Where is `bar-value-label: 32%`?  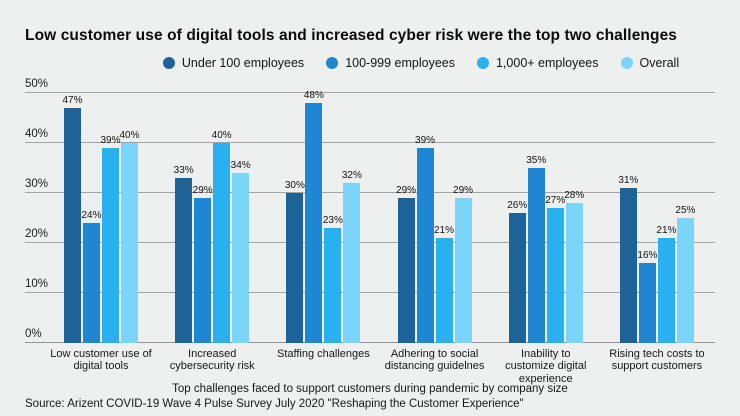 bar-value-label: 32% is located at coordinates (351, 175).